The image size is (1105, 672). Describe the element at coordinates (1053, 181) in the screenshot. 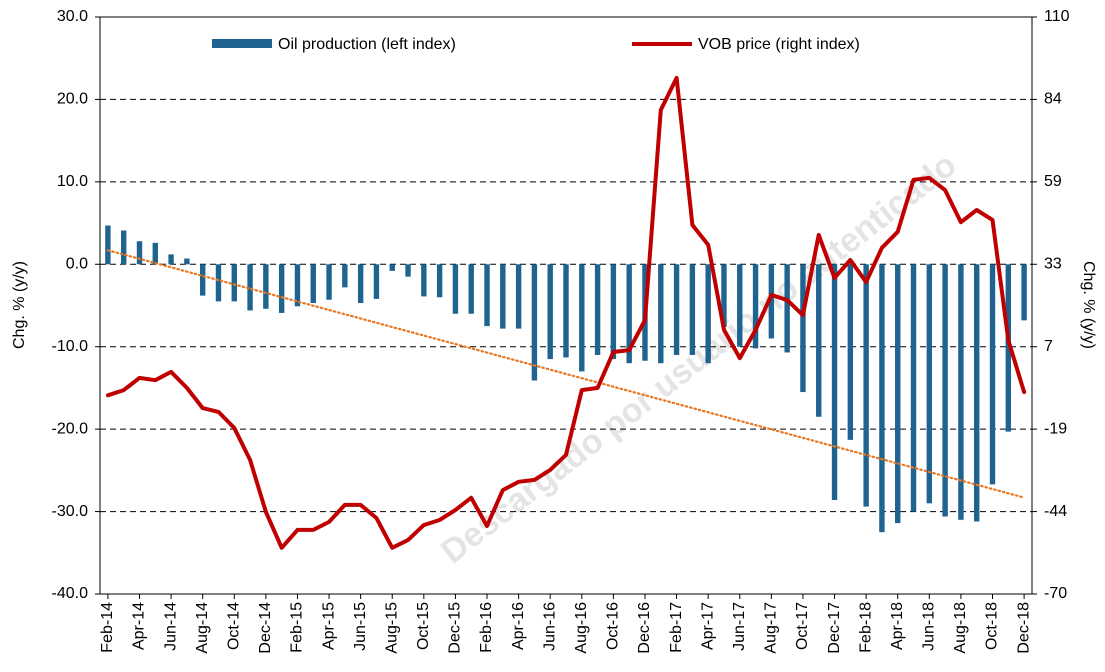

I see `y2-tick-label: 59` at that location.